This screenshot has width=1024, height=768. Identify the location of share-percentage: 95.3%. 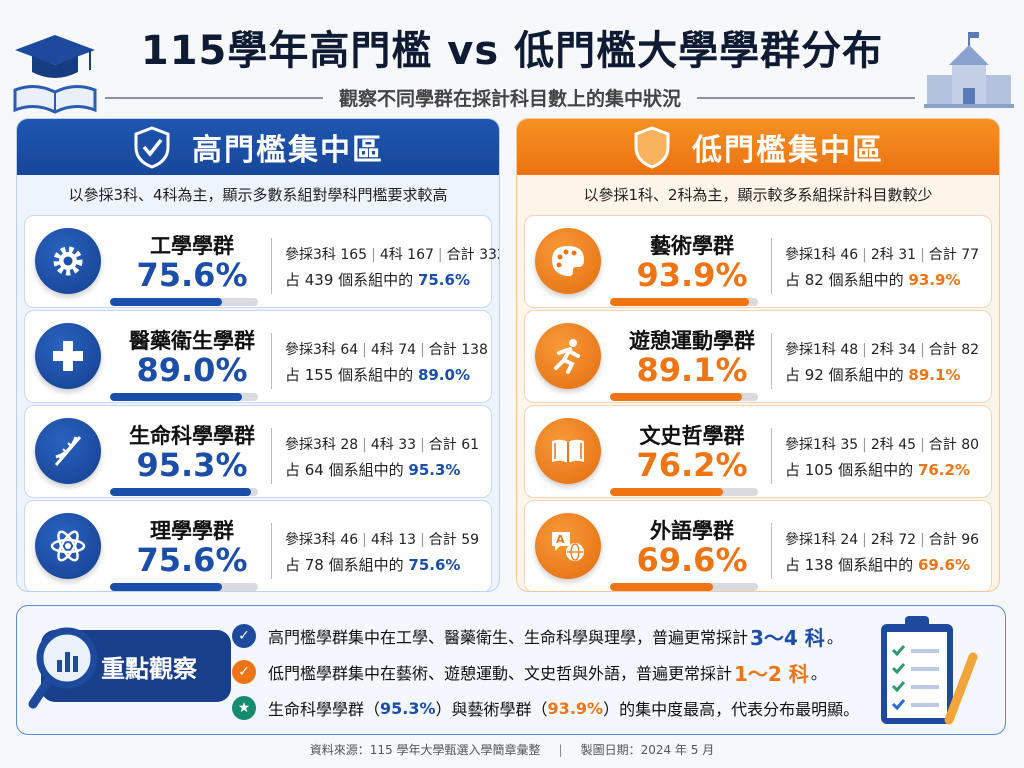
(434, 470).